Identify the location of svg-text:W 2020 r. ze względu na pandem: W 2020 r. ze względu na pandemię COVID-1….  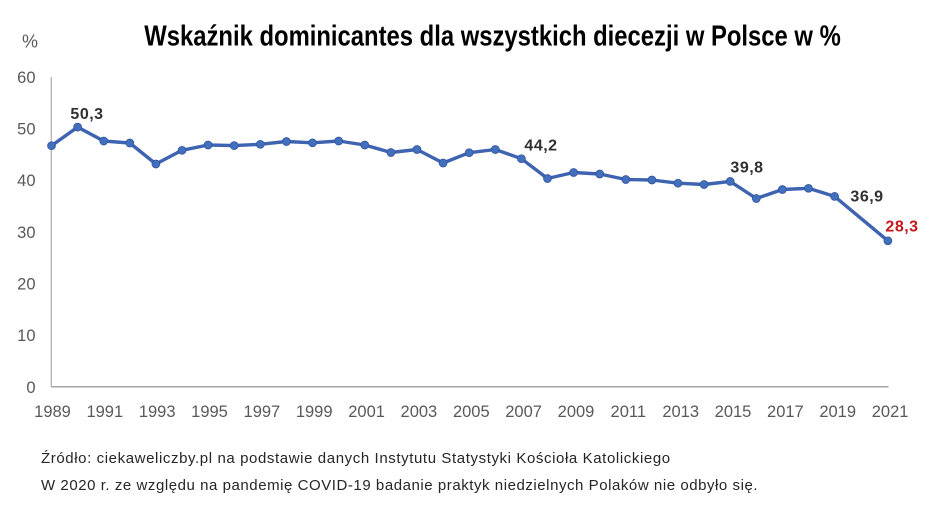
(399, 485).